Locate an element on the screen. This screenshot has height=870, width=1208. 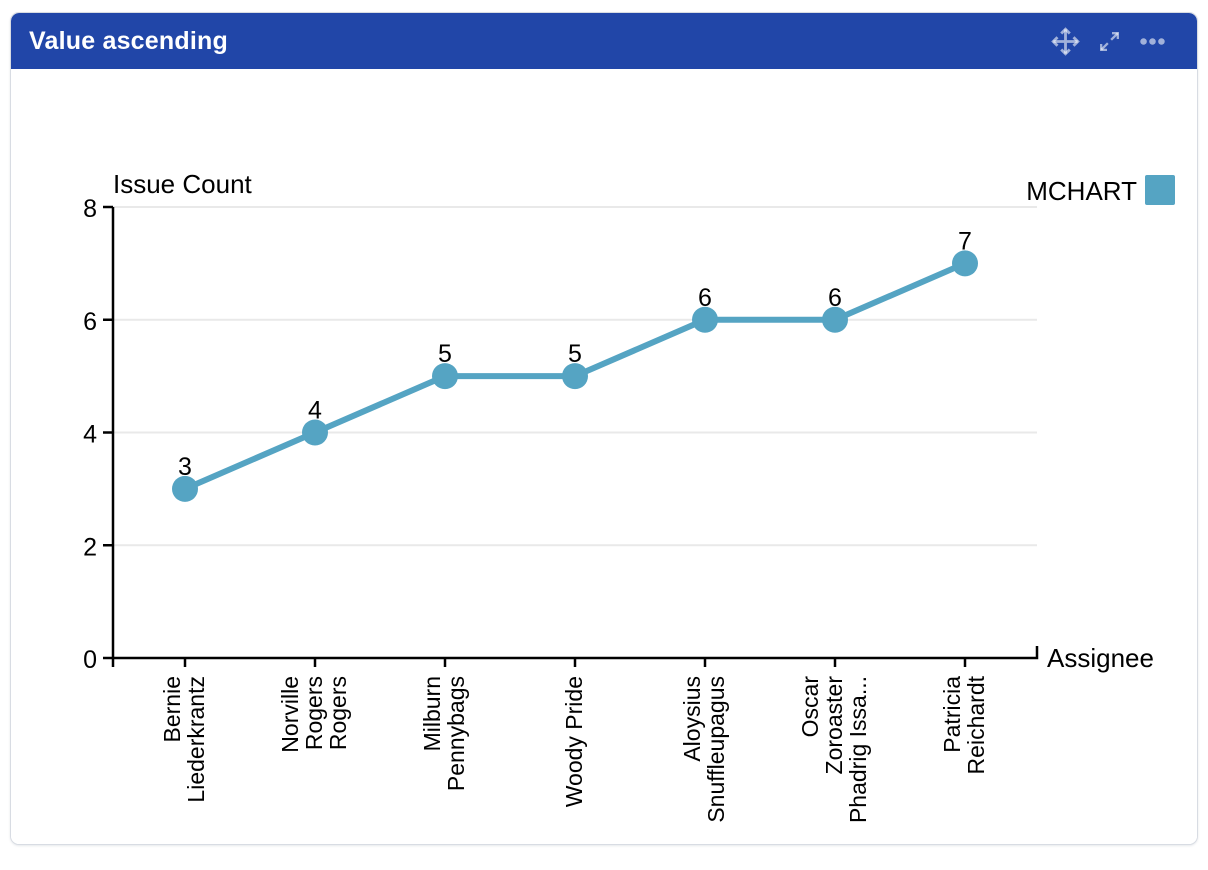
gadget-title: Value ascending is located at coordinates (128, 40).